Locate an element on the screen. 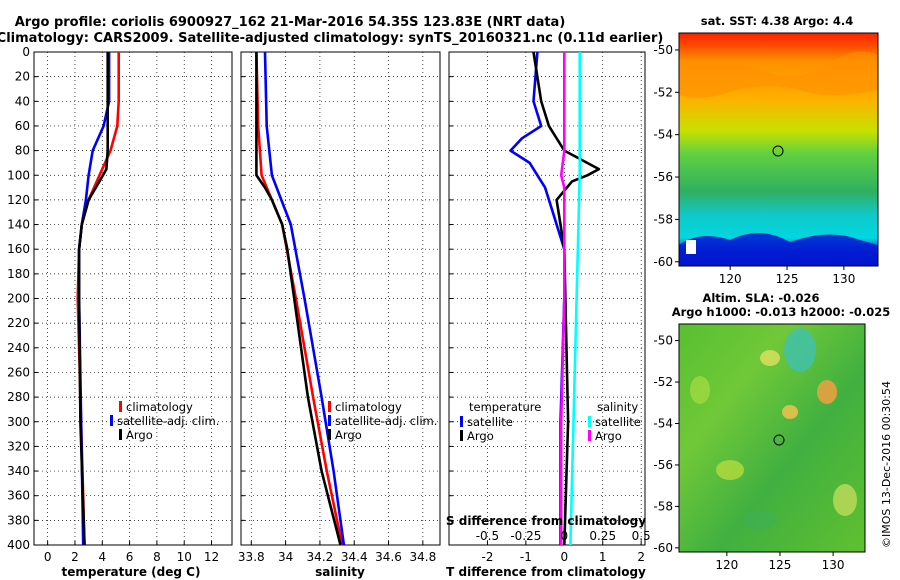 This screenshot has height=580, width=900. legend-label-t-satellite: satellite is located at coordinates (490, 422).